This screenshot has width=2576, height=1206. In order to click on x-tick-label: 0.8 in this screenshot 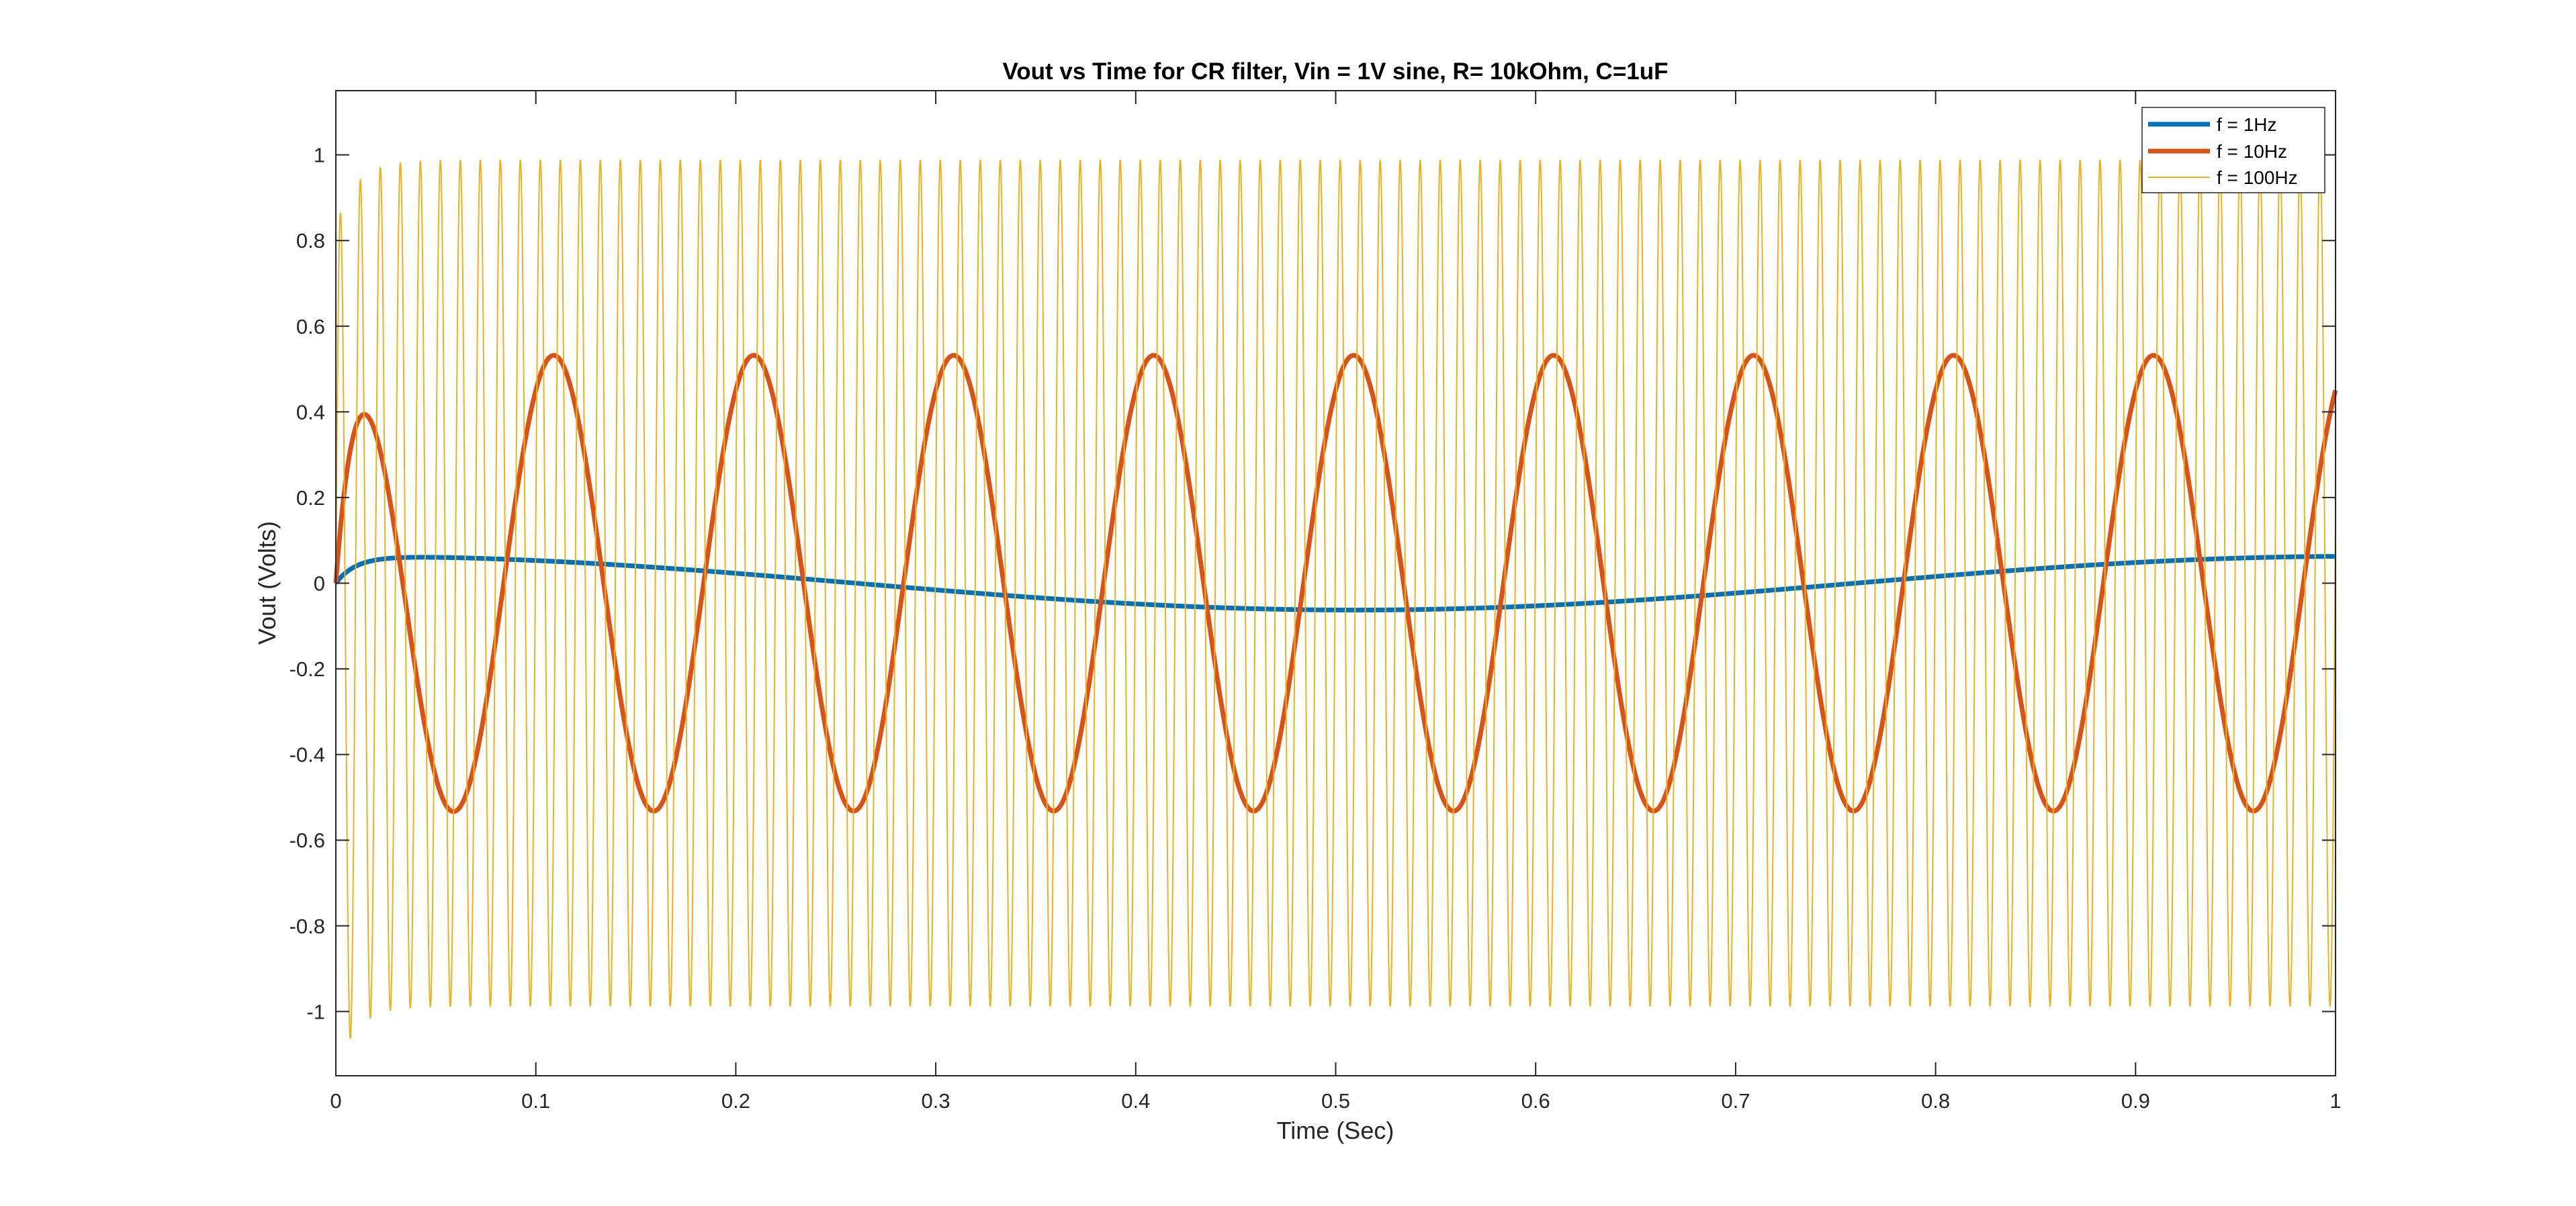, I will do `click(1936, 1101)`.